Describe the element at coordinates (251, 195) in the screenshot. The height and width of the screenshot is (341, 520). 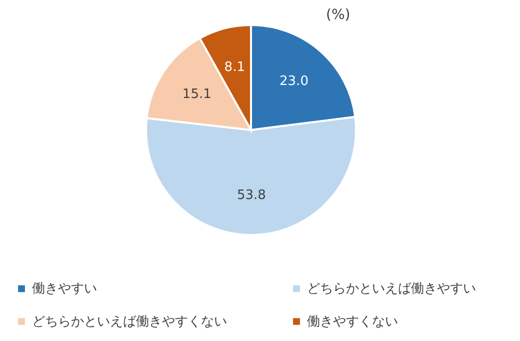
I see `data-label: 53.8` at that location.